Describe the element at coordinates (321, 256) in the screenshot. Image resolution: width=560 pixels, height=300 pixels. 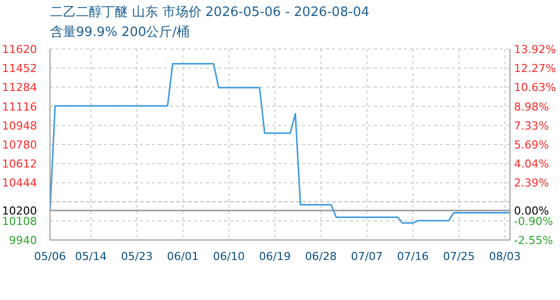
I see `x-tick-label: 06/28` at that location.